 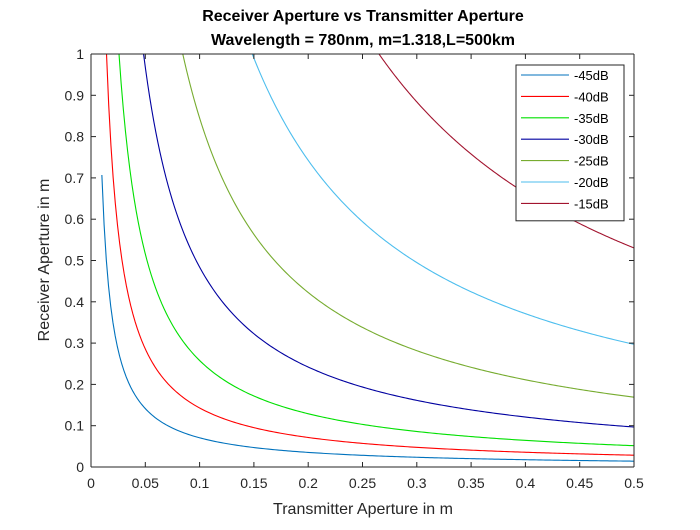 I want to click on y-tick-label: 0.2, so click(x=75, y=384).